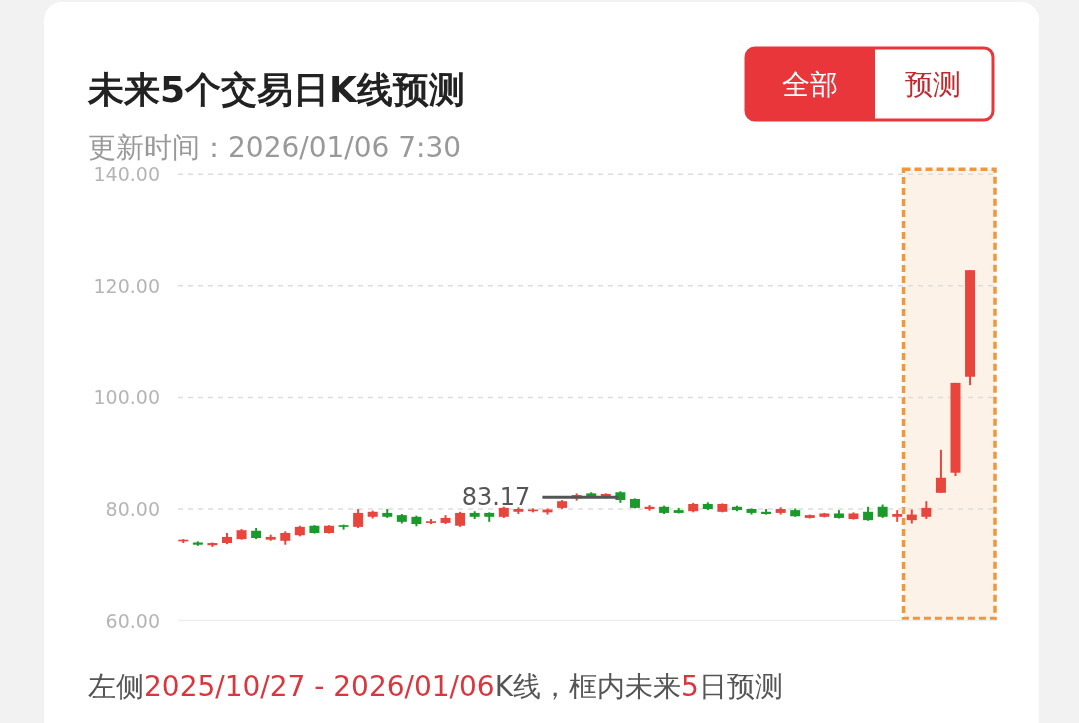 This screenshot has height=723, width=1079. I want to click on y-tick-label: 140.00, so click(126, 174).